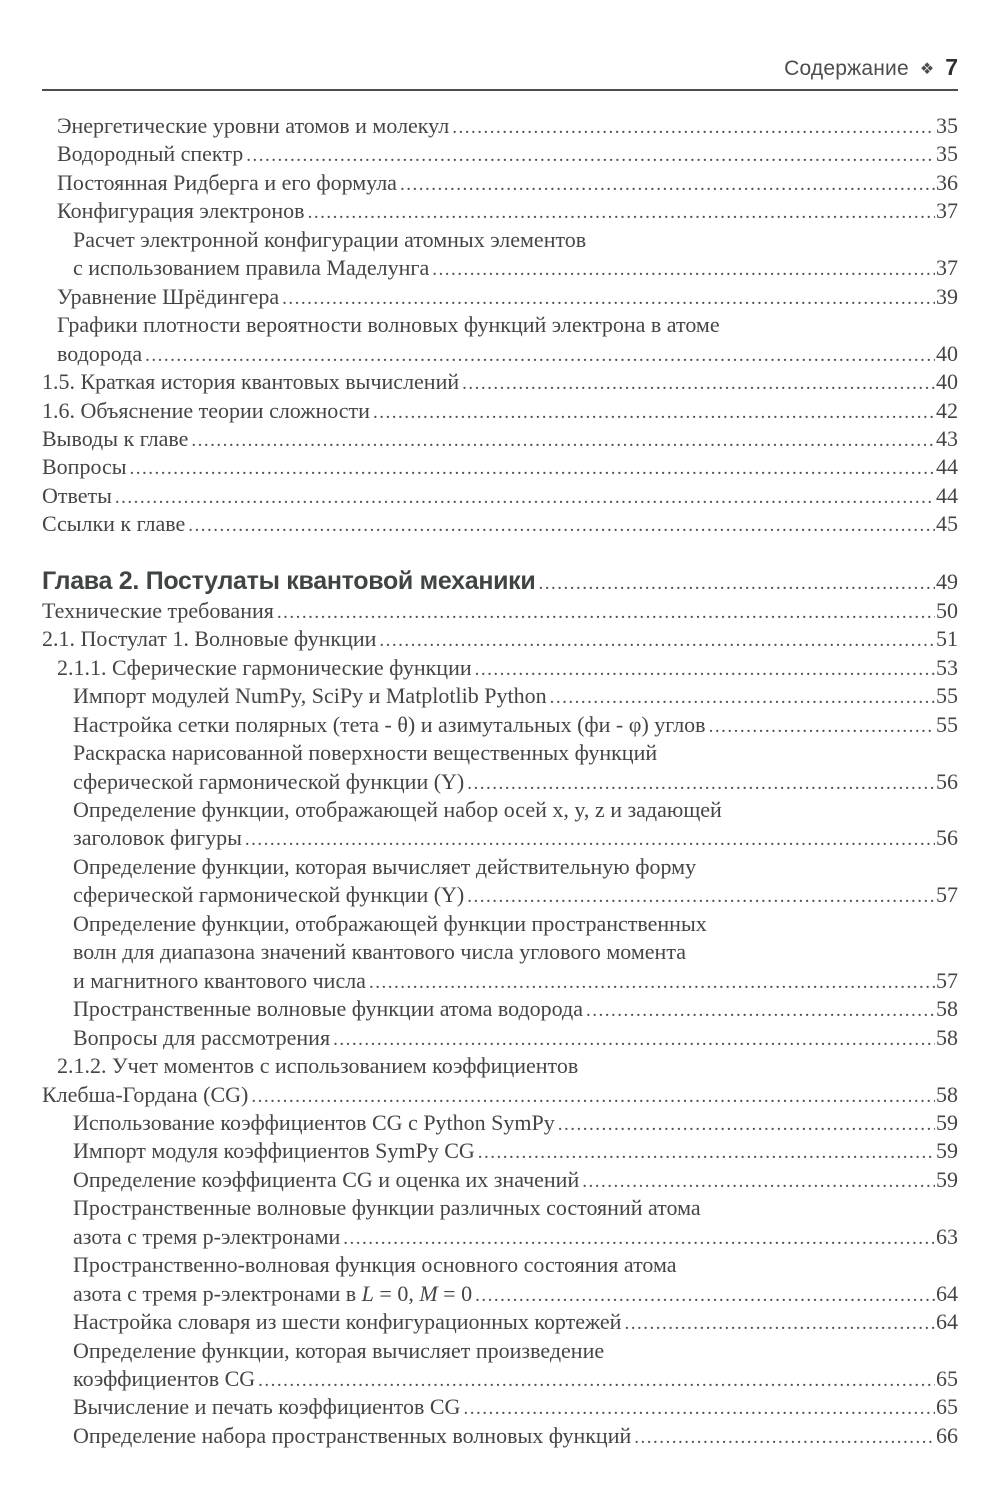 This screenshot has width=1000, height=1507. Describe the element at coordinates (115, 438) in the screenshot. I see `toc-entry-text: Выводы к главе` at that location.